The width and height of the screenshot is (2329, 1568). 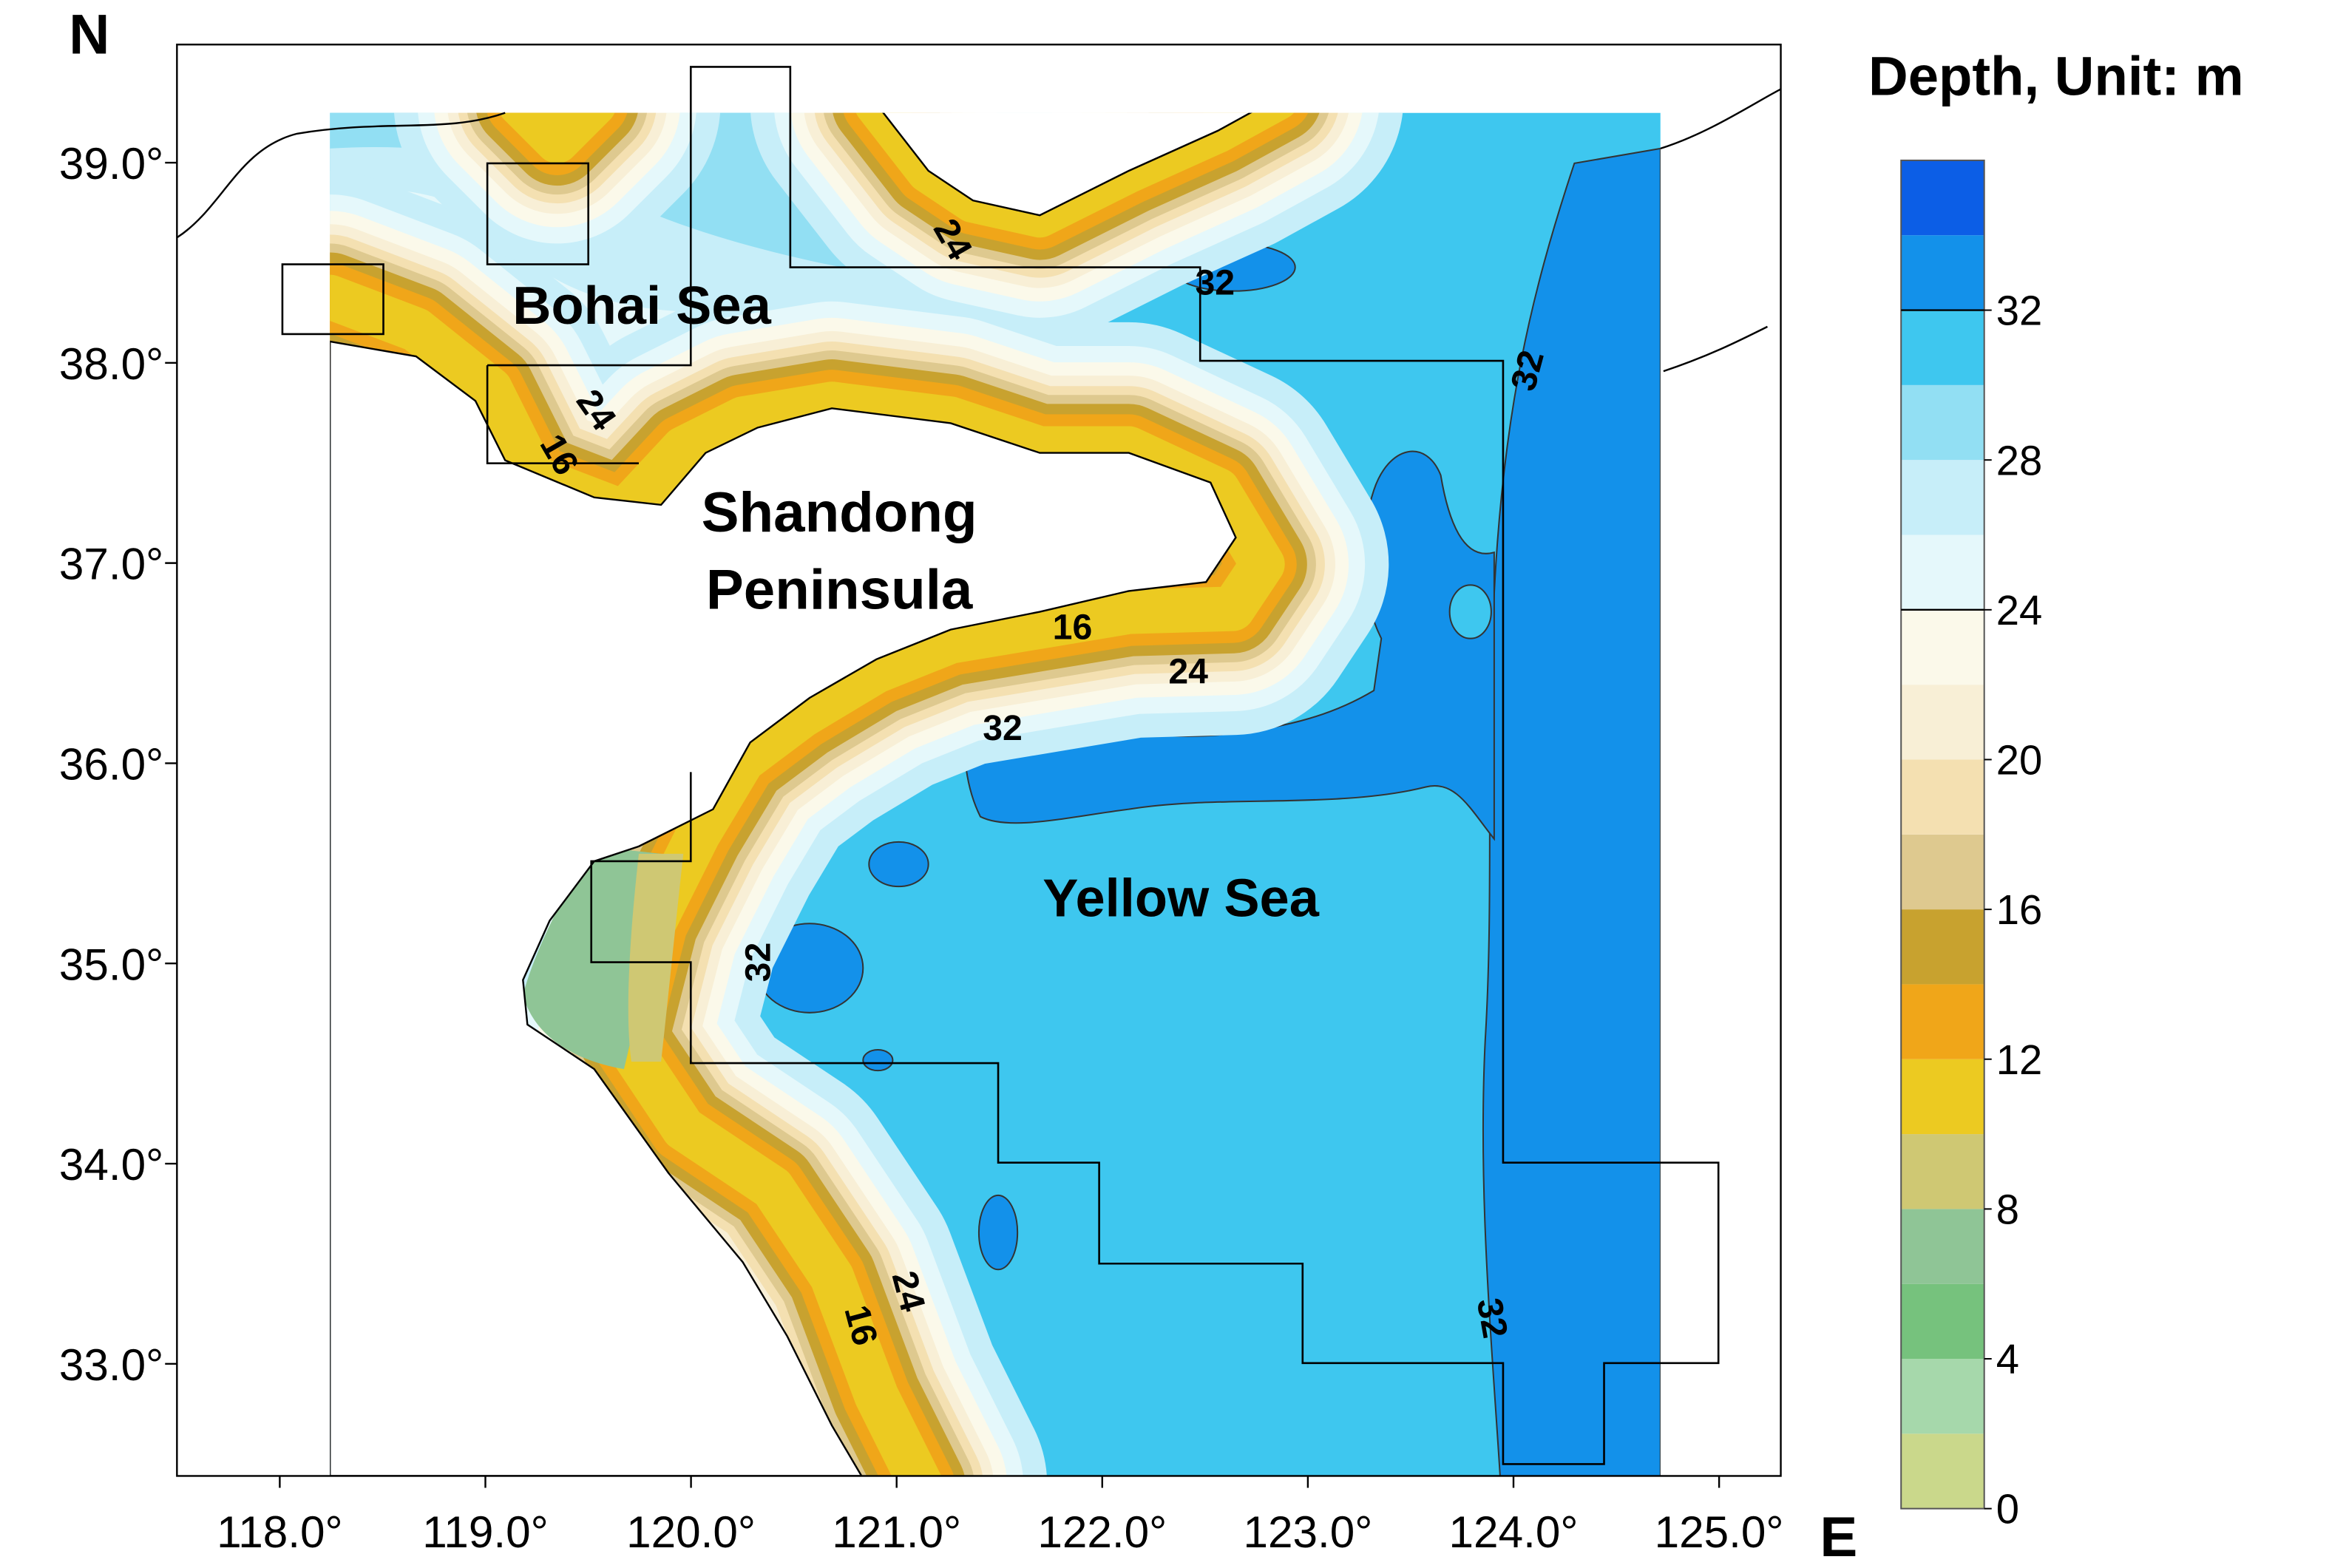 I want to click on x-tick-label: 124.0°, so click(x=1514, y=1532).